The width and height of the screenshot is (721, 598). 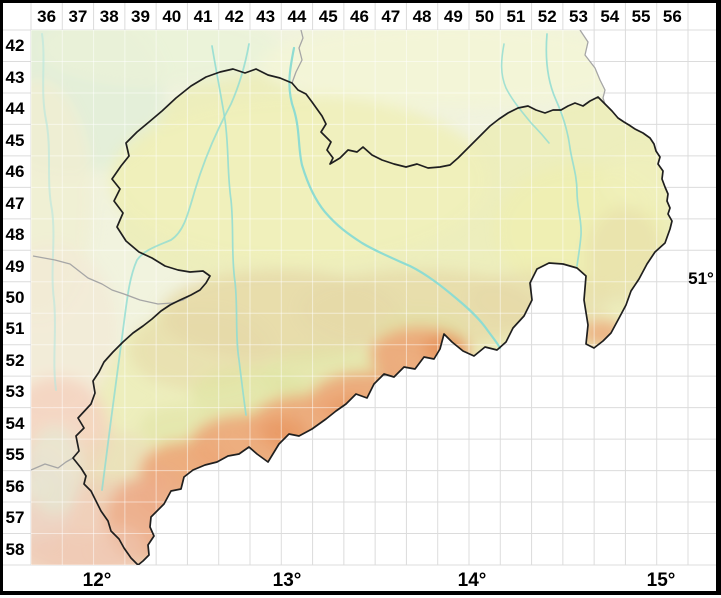 I want to click on grid-column-label: 56, so click(x=672, y=16).